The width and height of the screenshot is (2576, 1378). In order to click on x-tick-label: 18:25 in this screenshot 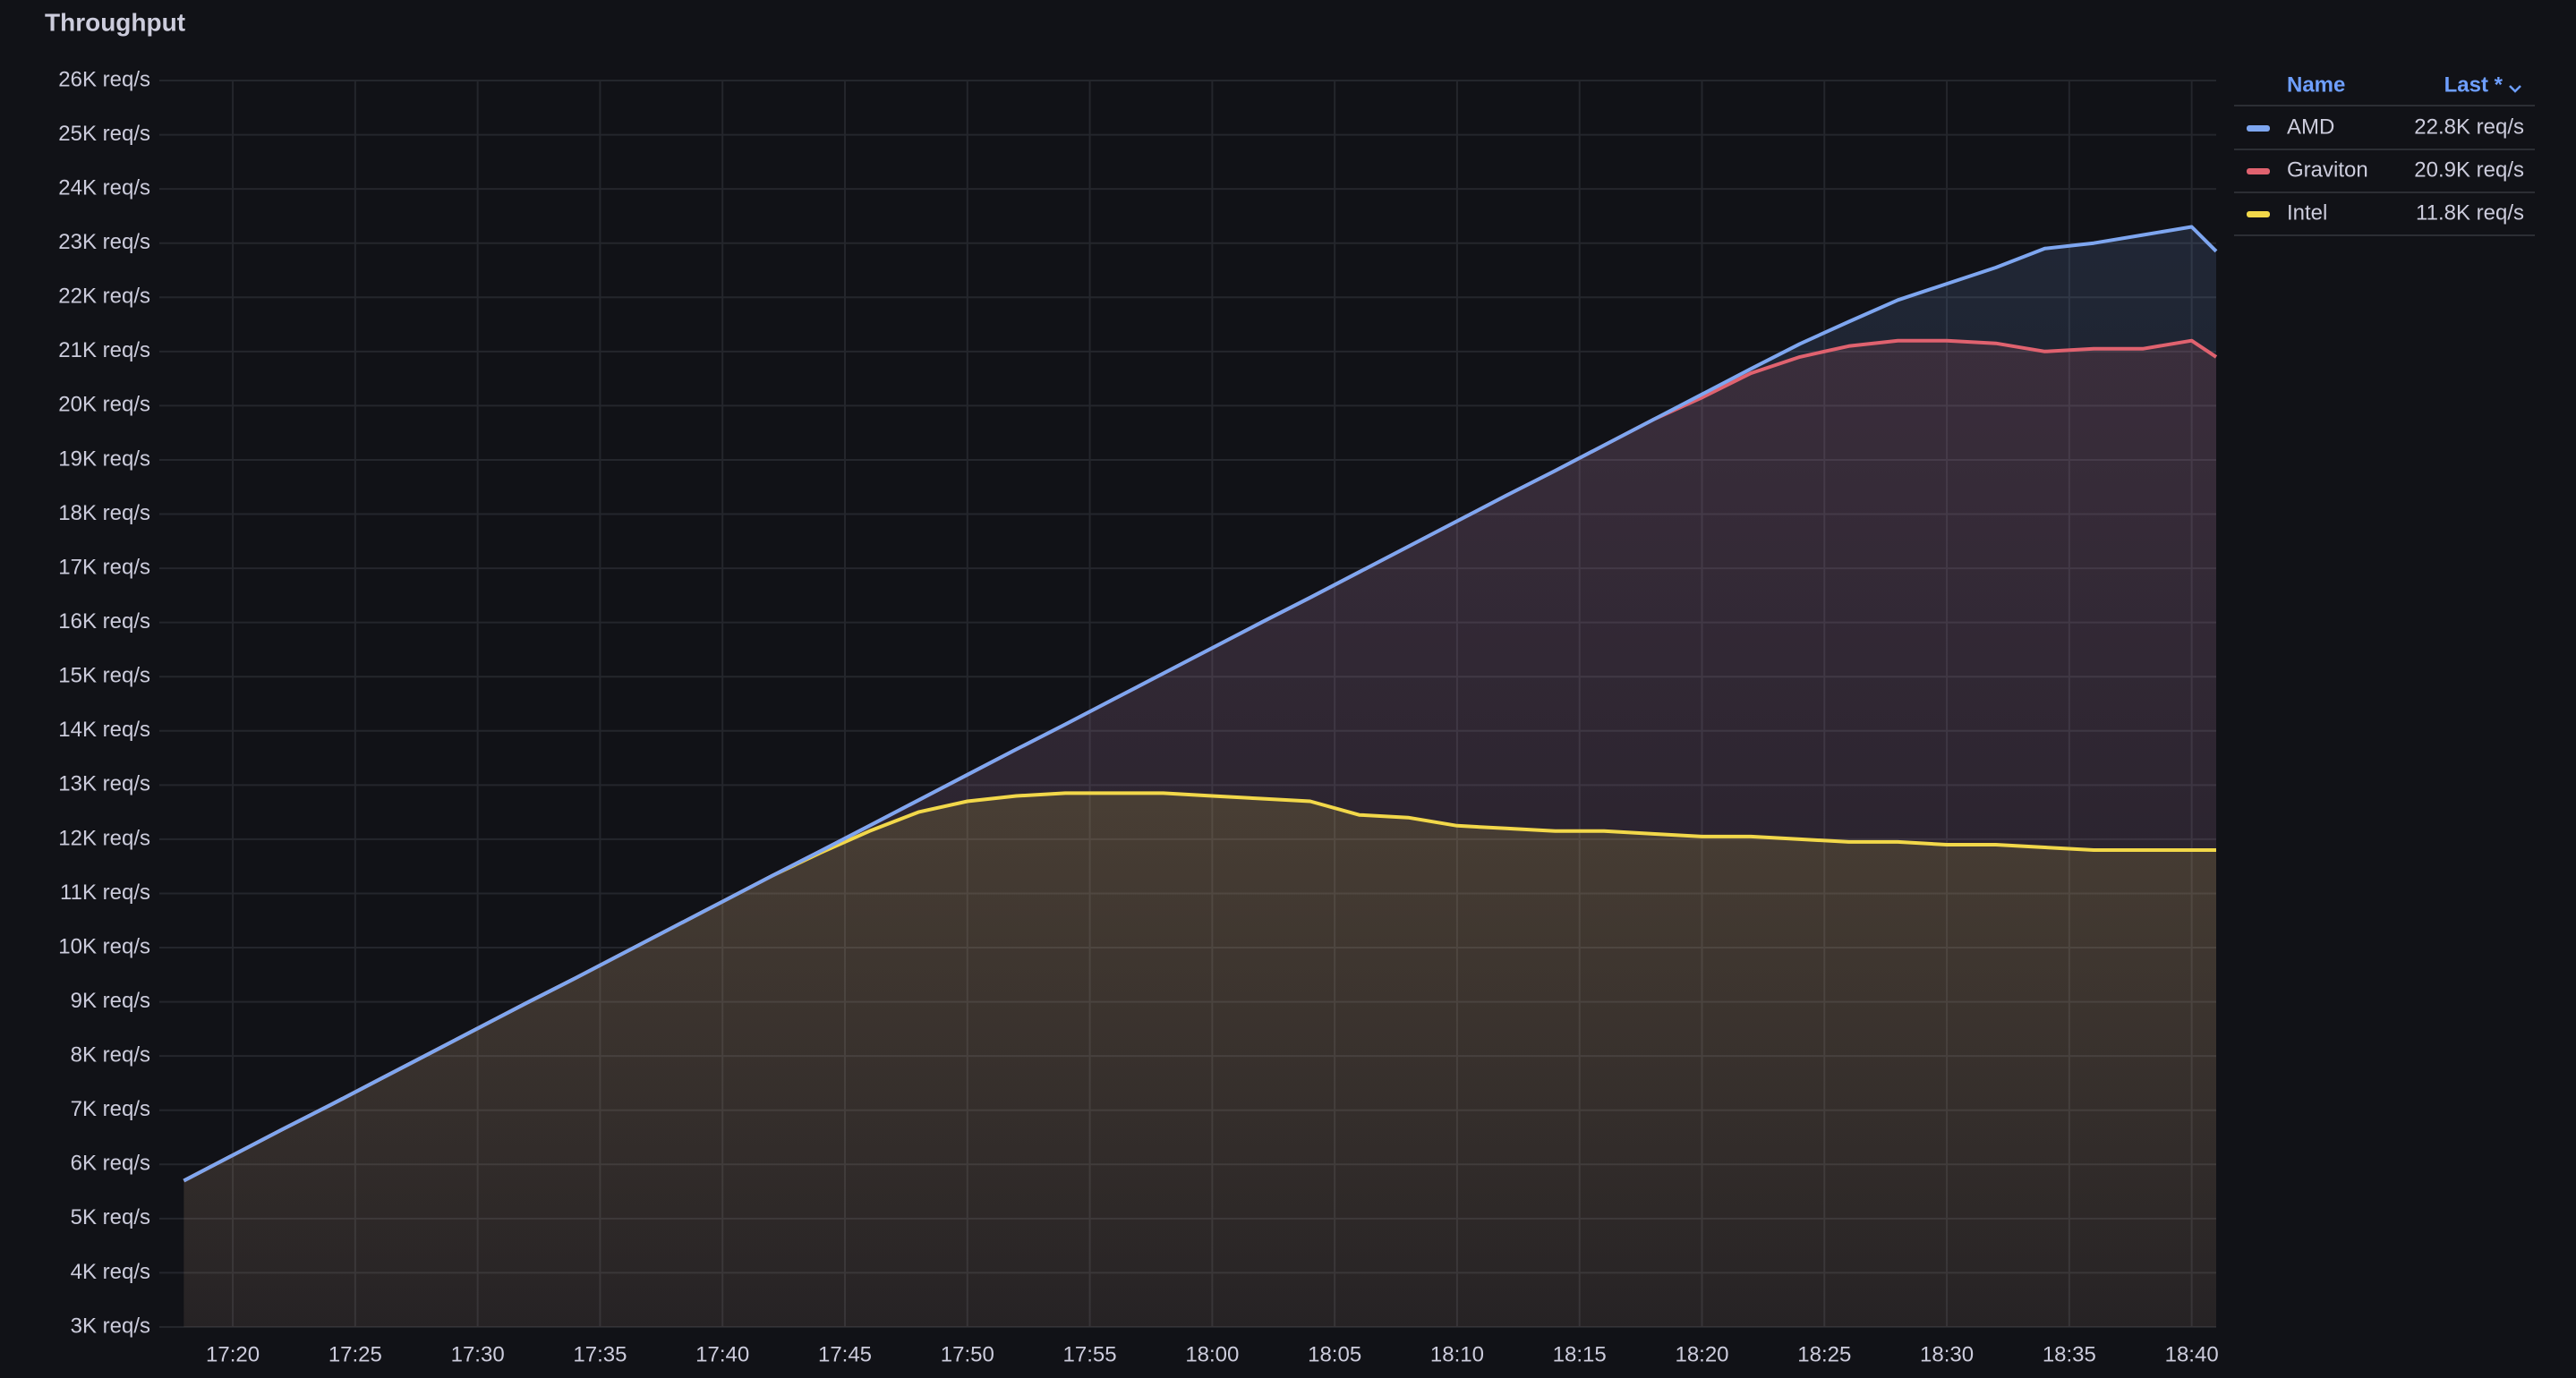, I will do `click(1824, 1354)`.